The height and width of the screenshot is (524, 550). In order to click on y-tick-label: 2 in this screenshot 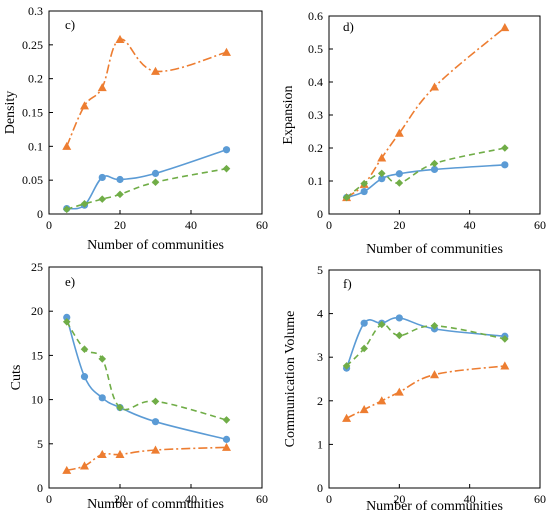, I will do `click(320, 401)`.